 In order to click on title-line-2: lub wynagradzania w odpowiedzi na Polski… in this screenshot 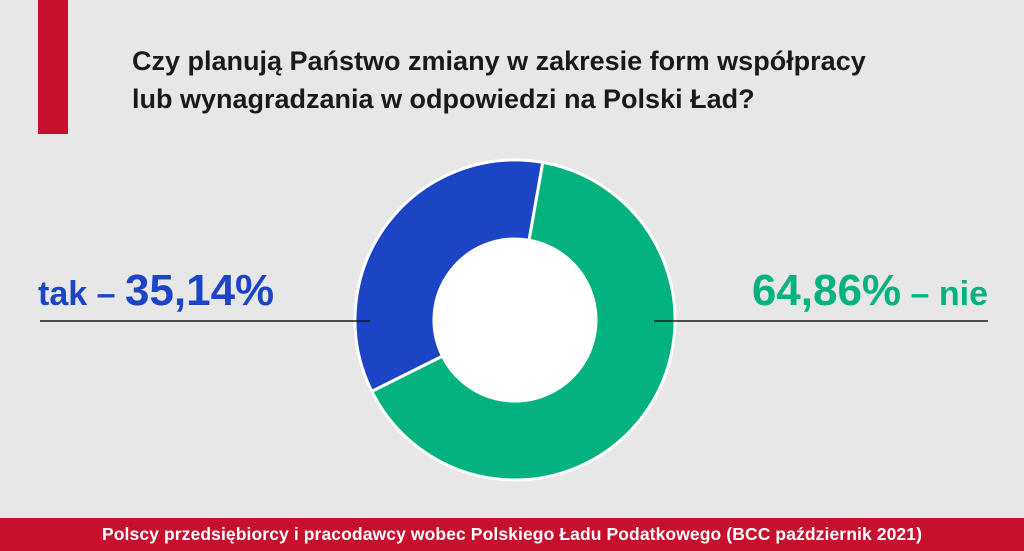, I will do `click(443, 99)`.